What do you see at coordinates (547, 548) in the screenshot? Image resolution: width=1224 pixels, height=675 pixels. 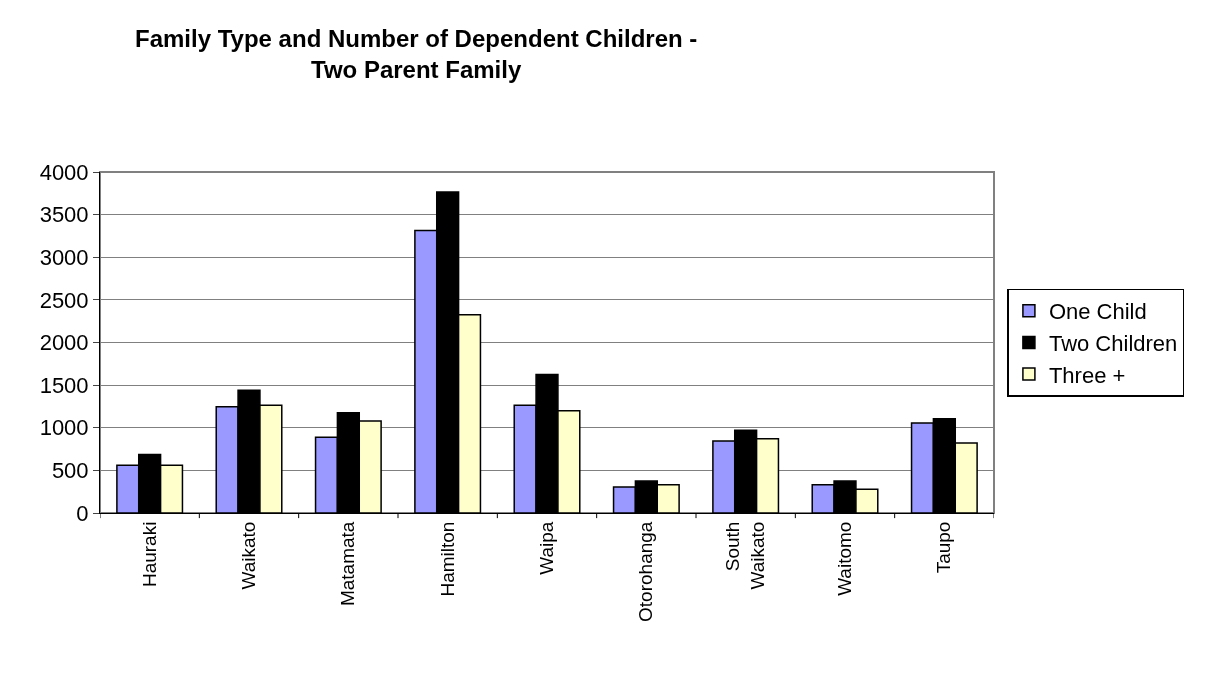 I see `x-tick-label: Waipa` at bounding box center [547, 548].